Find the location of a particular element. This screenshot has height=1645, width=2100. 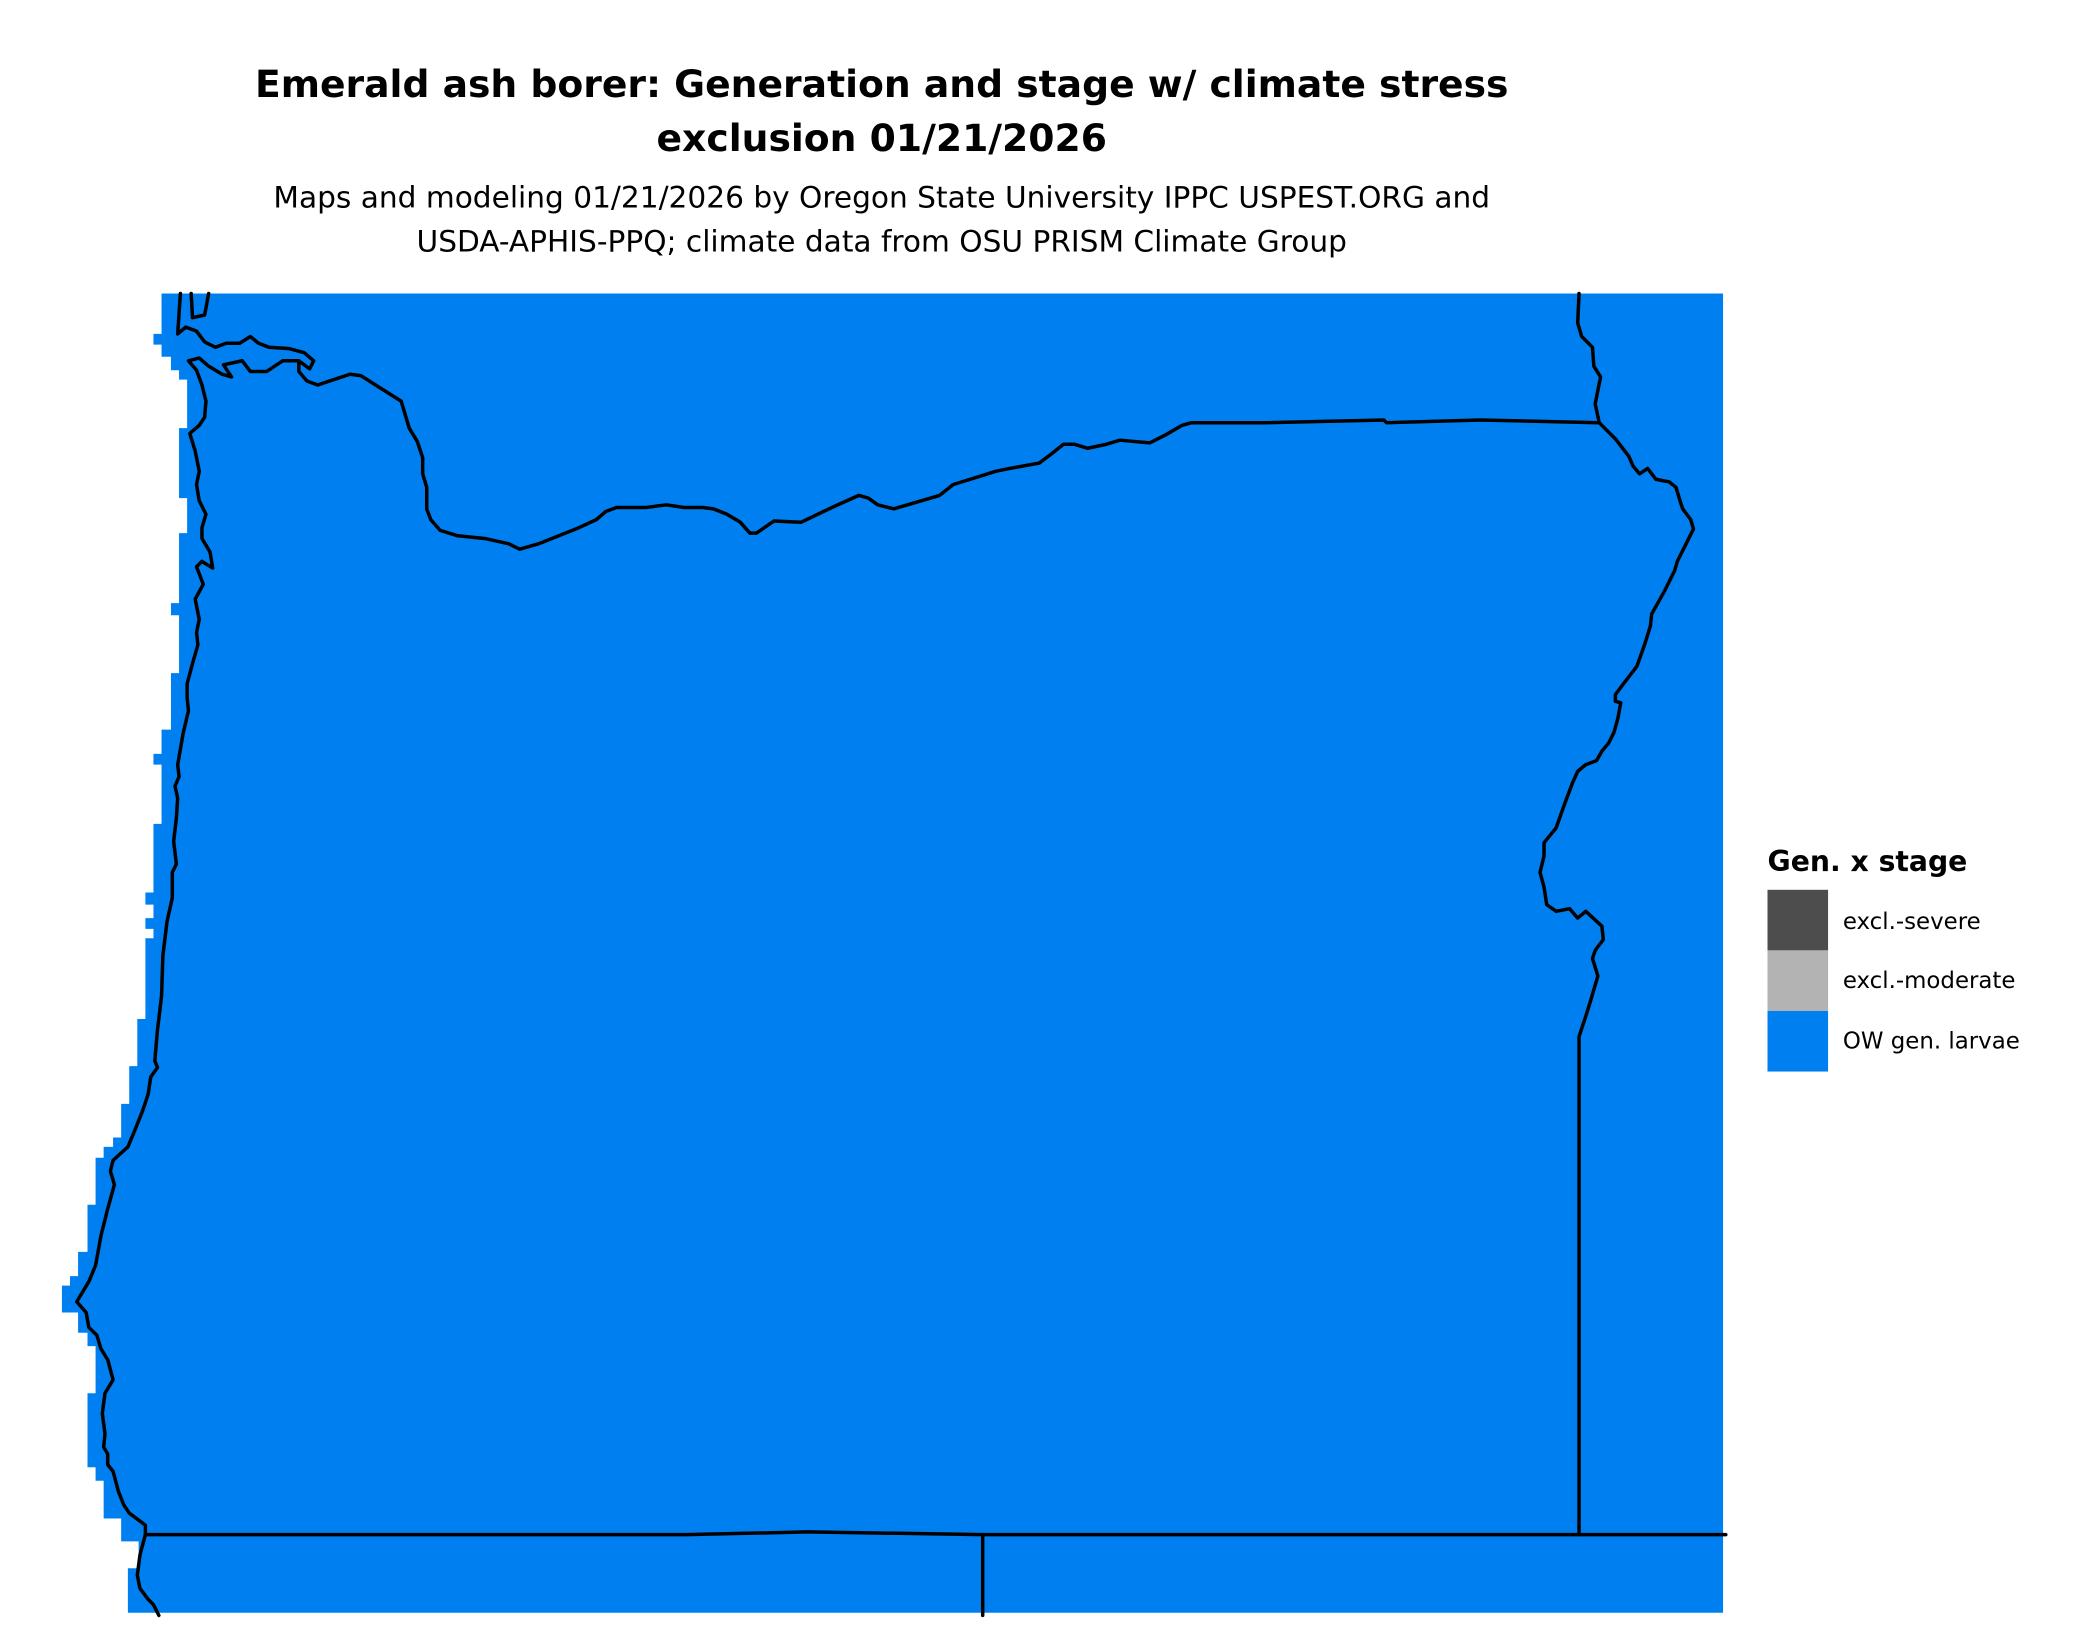

legend-swatch-ow-gen-larvae is located at coordinates (1798, 1041).